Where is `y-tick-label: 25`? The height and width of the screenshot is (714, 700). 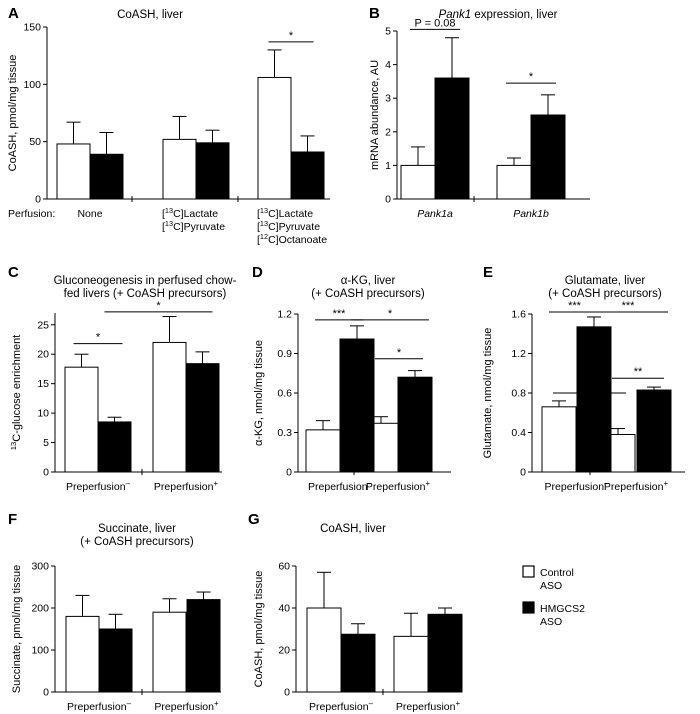
y-tick-label: 25 is located at coordinates (43, 325).